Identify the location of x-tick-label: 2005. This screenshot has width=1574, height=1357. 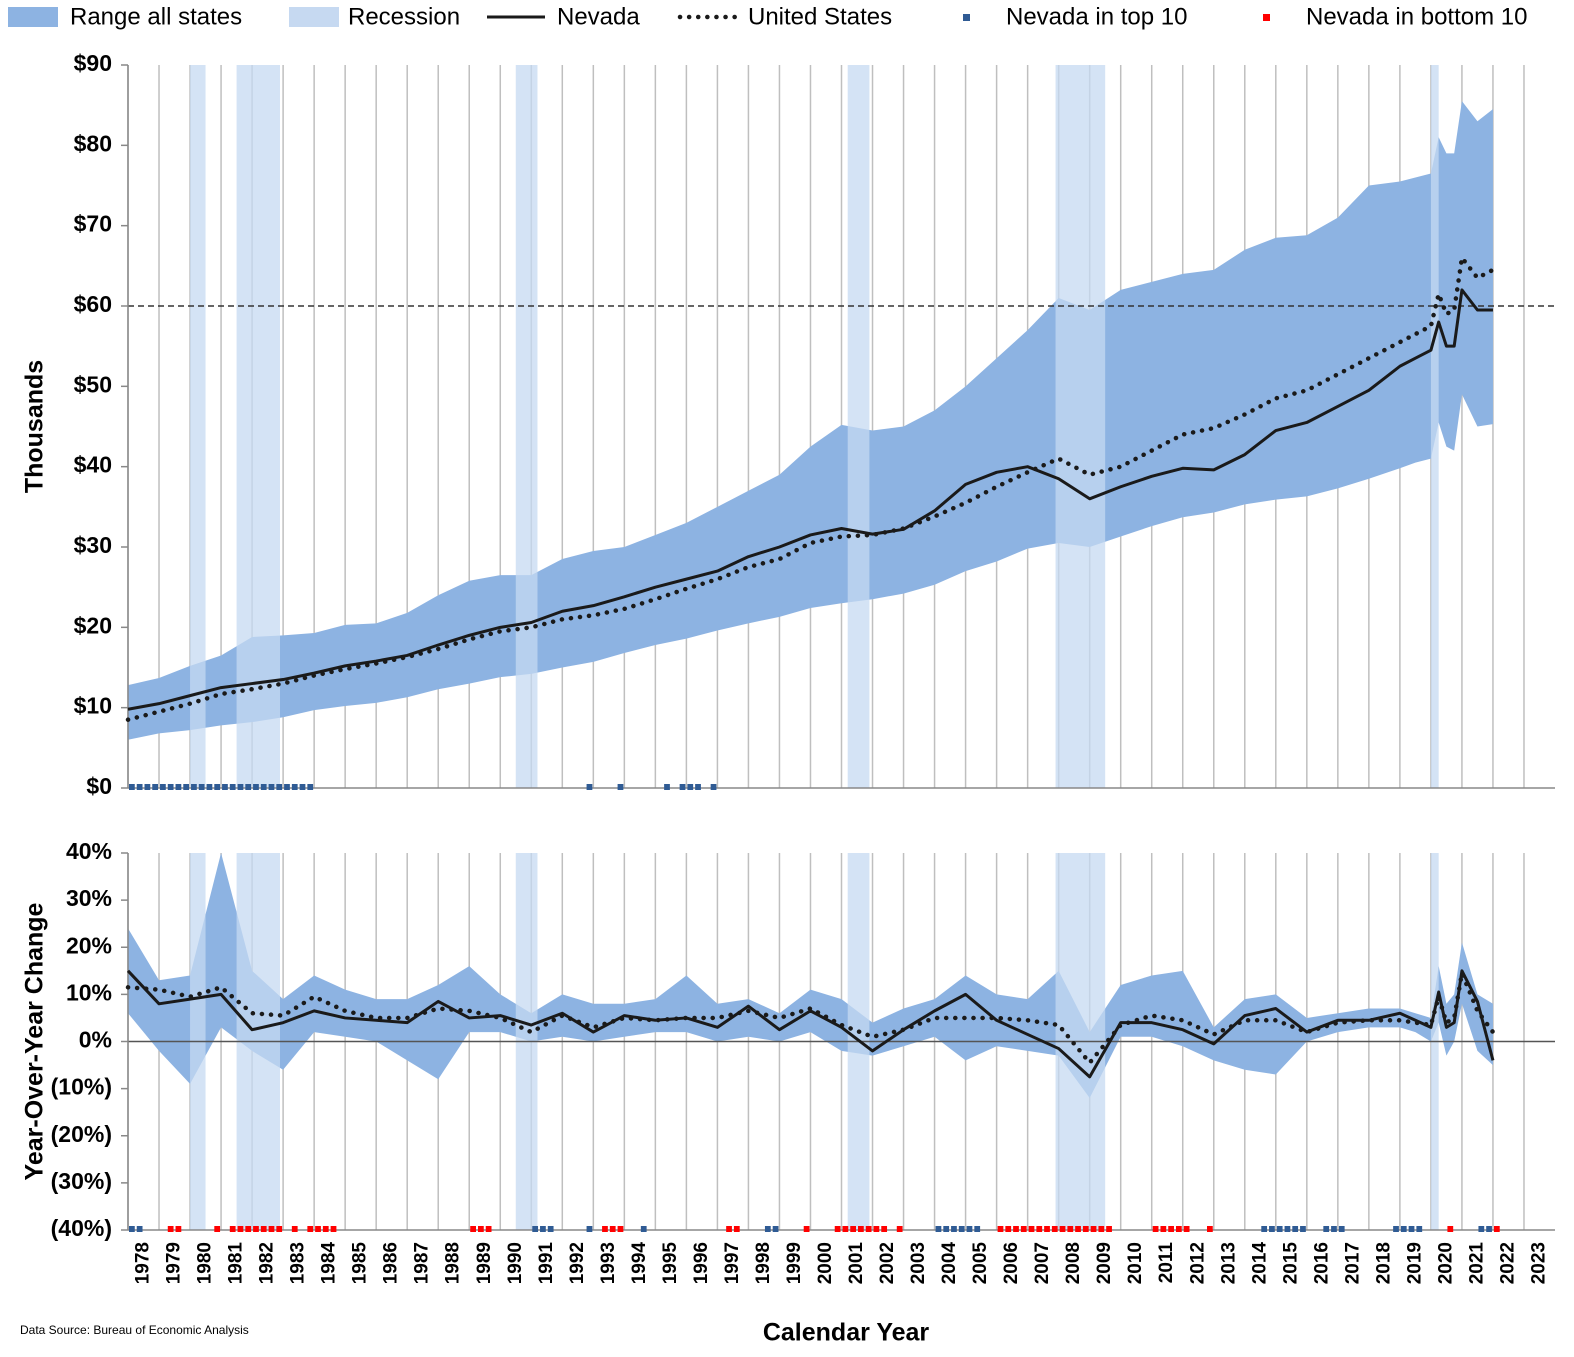
(980, 1263).